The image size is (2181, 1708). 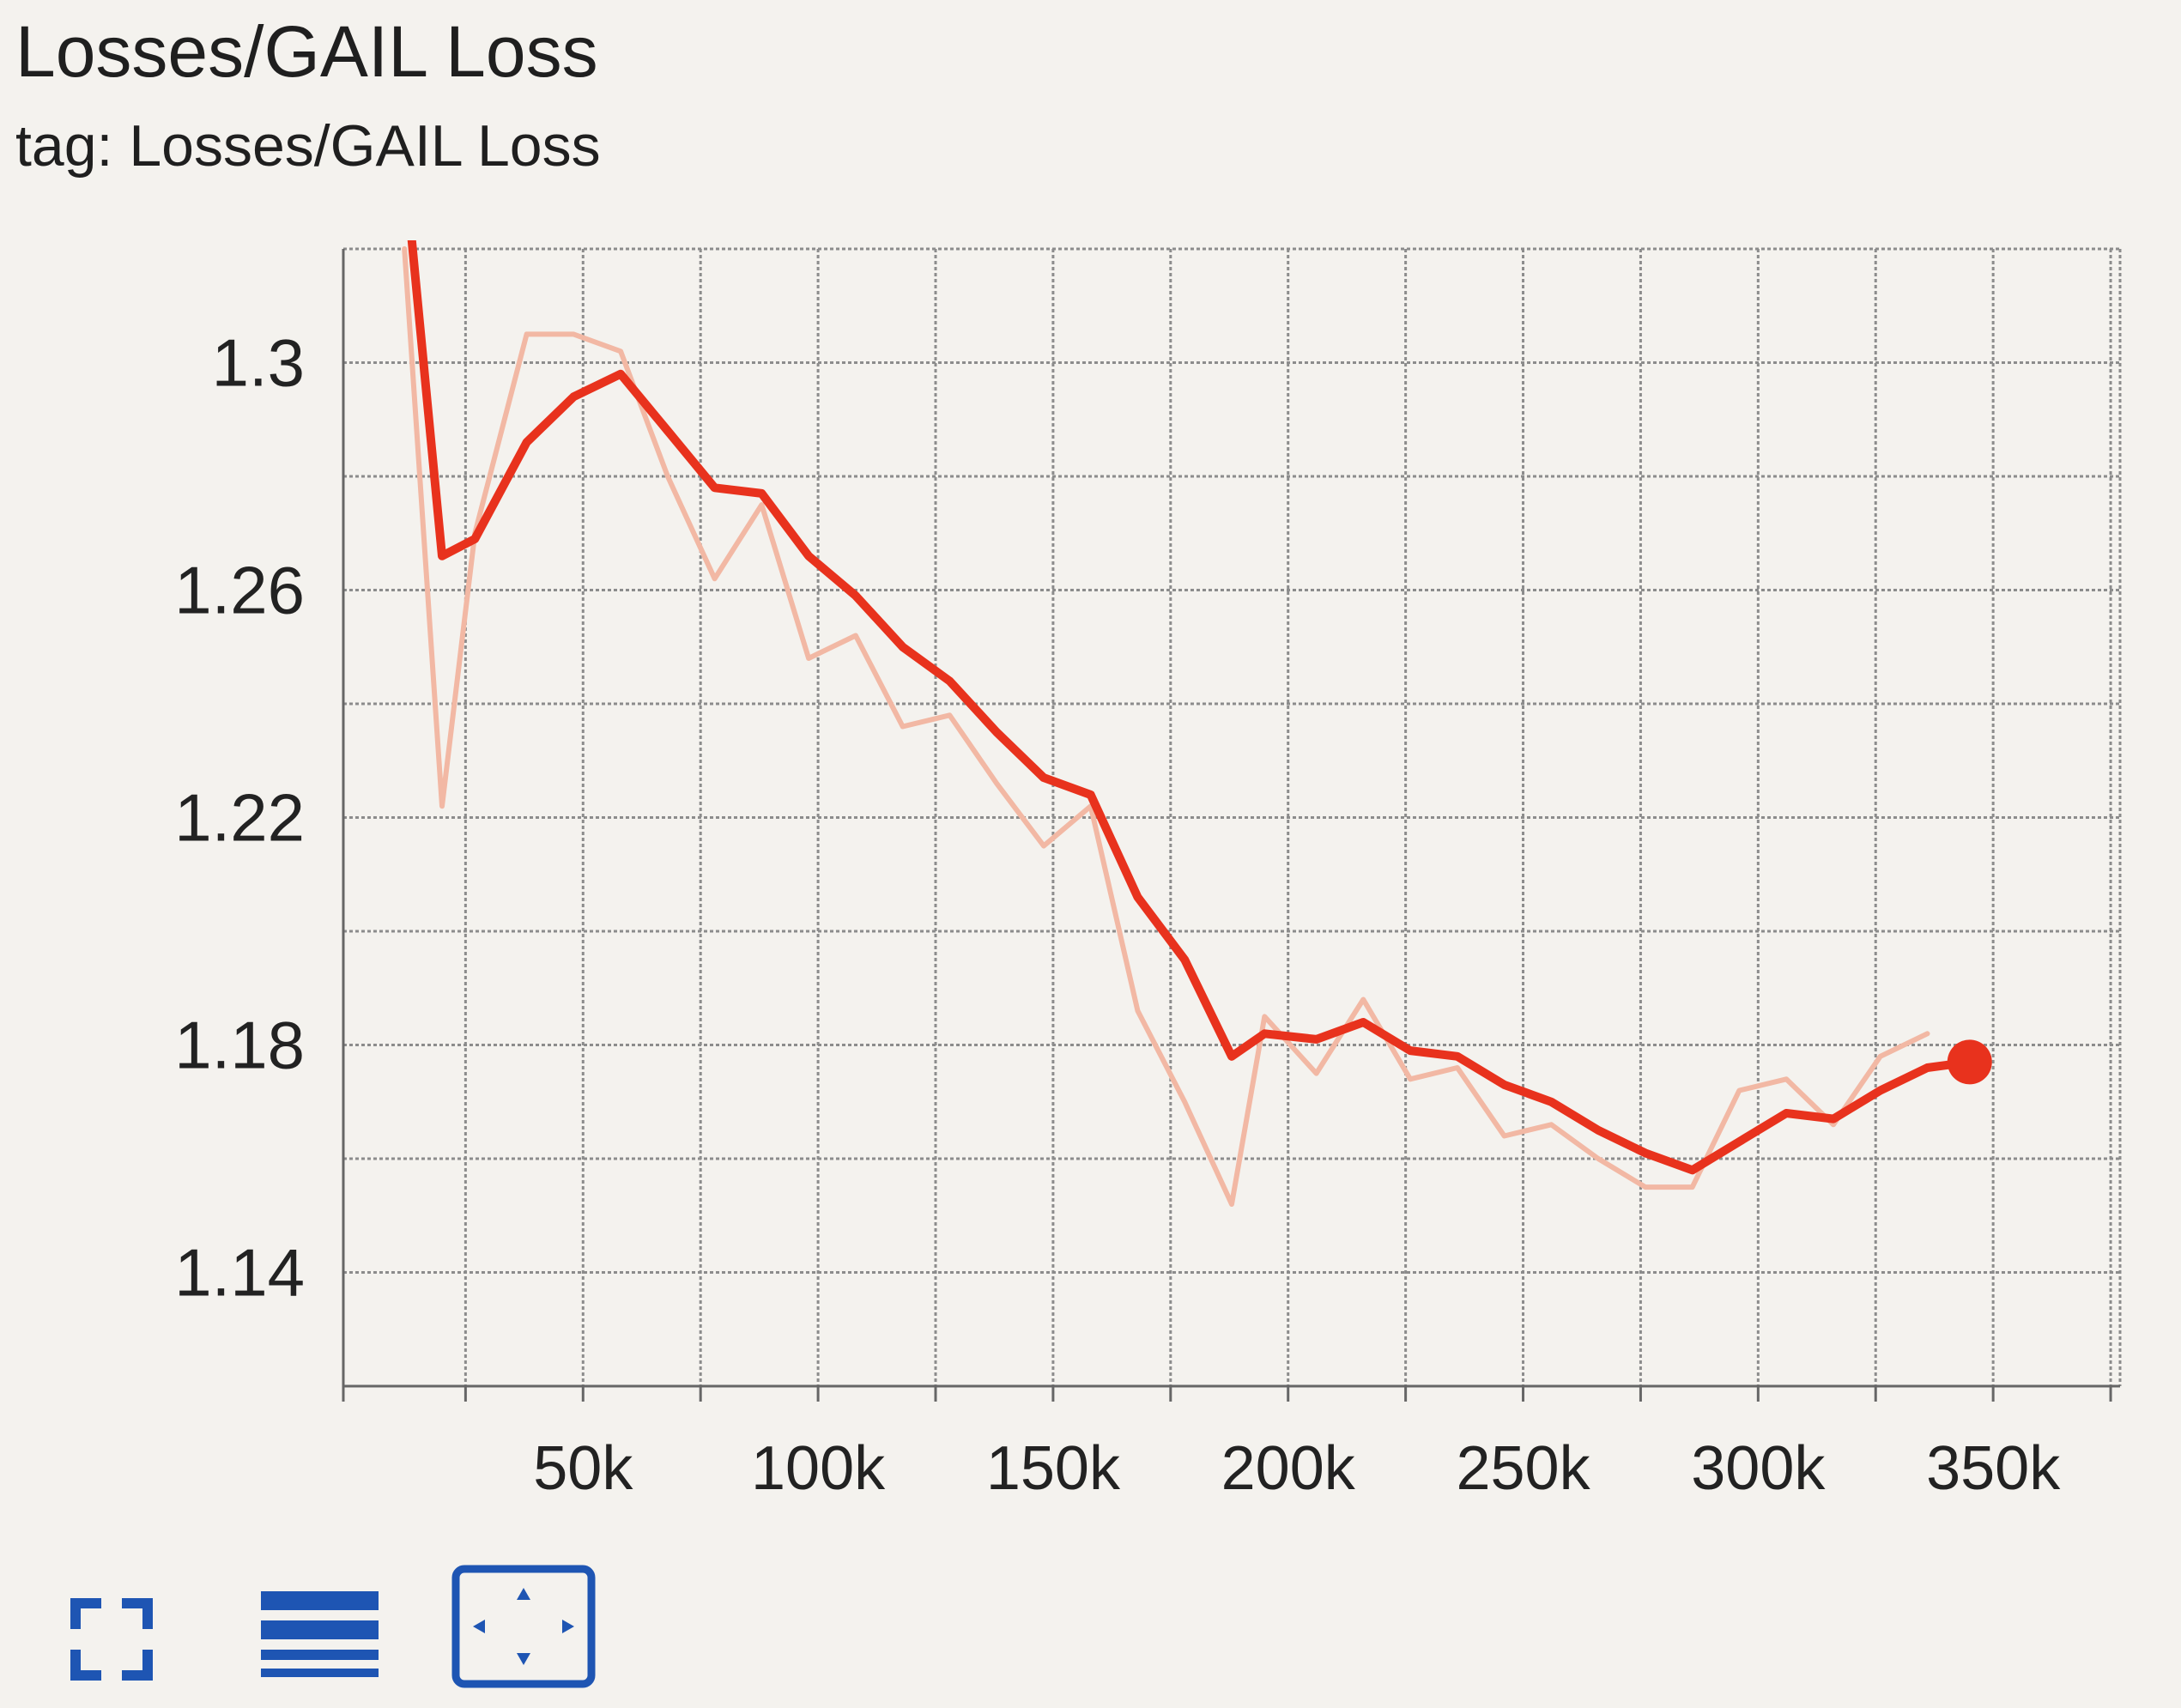 I want to click on fullscreen-icon, so click(x=111, y=1639).